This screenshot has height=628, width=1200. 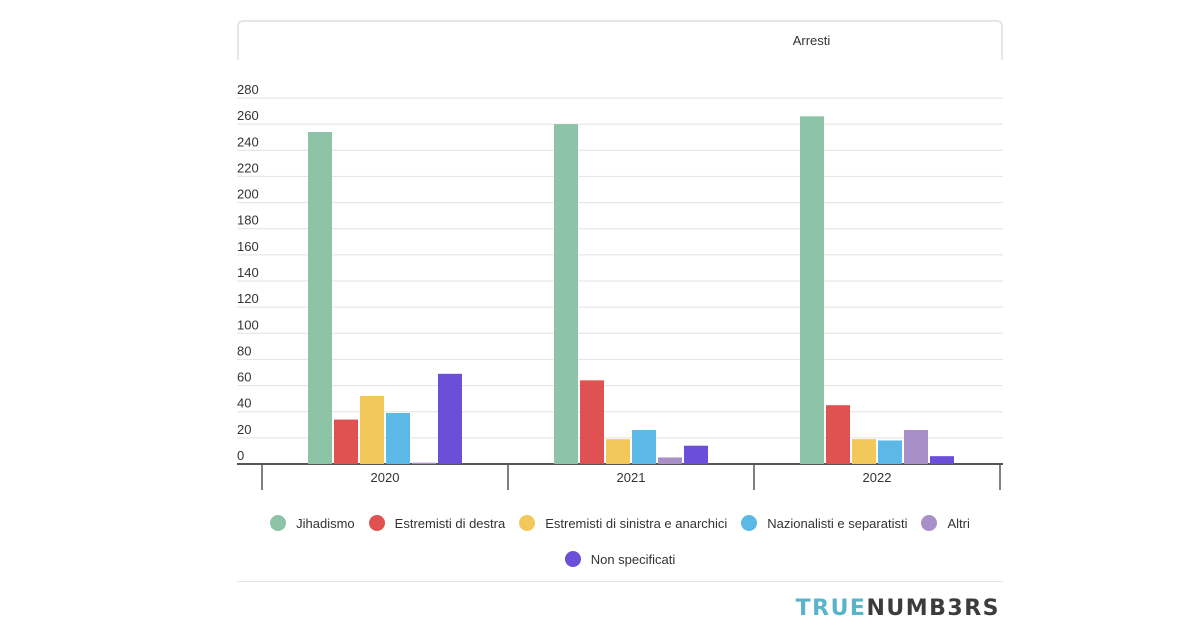 I want to click on y-tick-label: 60, so click(x=244, y=377).